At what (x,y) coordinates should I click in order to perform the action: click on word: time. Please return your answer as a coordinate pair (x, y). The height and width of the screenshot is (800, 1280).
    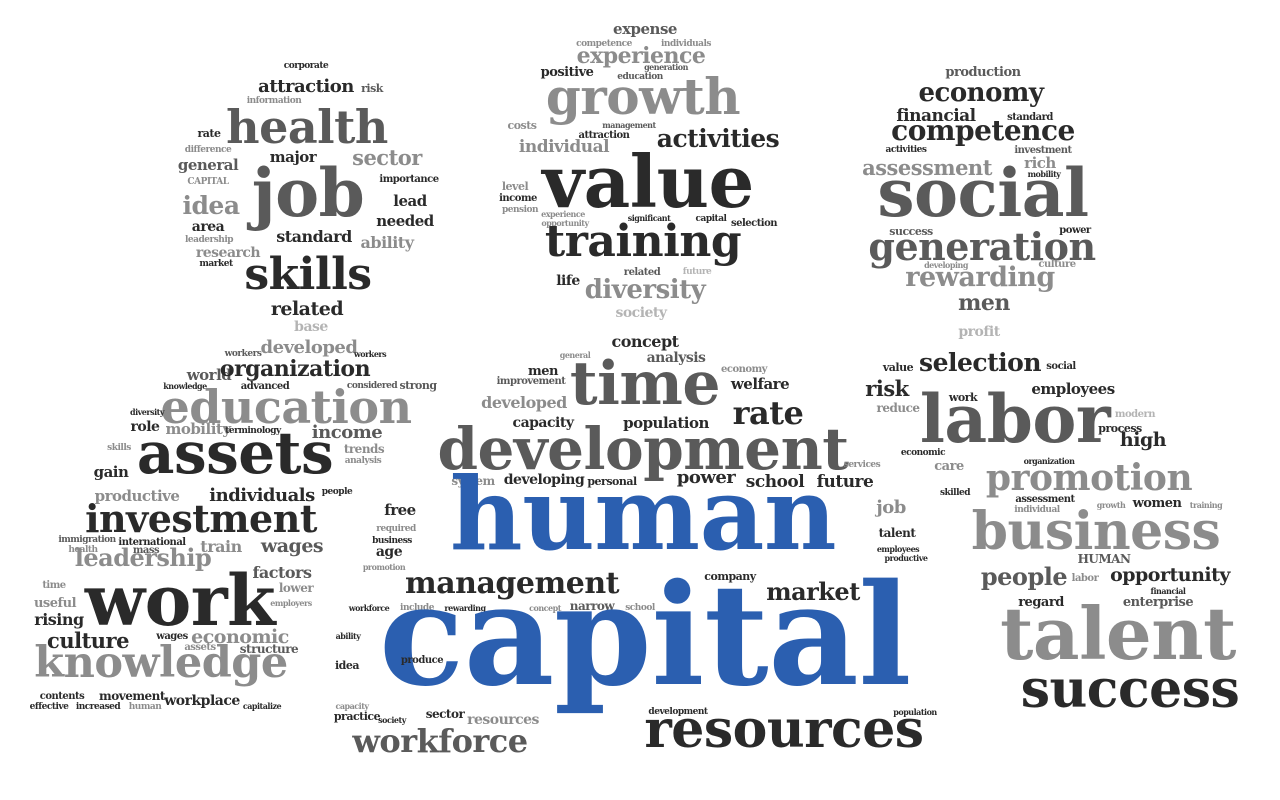
    Looking at the image, I should click on (54, 585).